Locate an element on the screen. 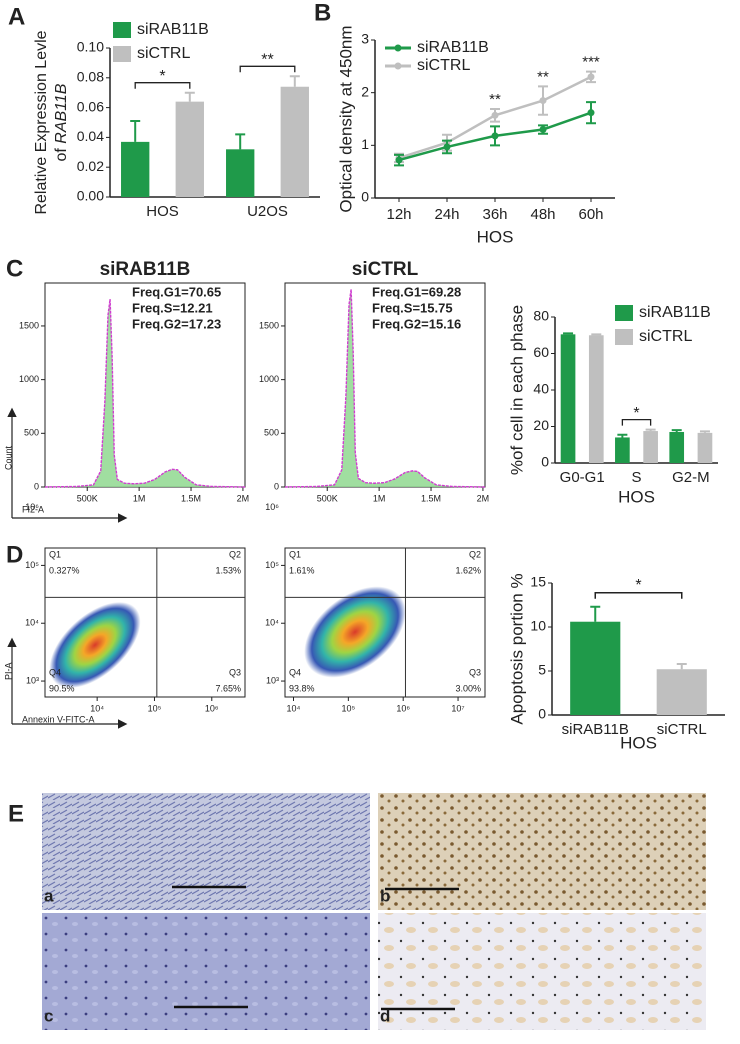  x-tick-label: 60h is located at coordinates (590, 214).